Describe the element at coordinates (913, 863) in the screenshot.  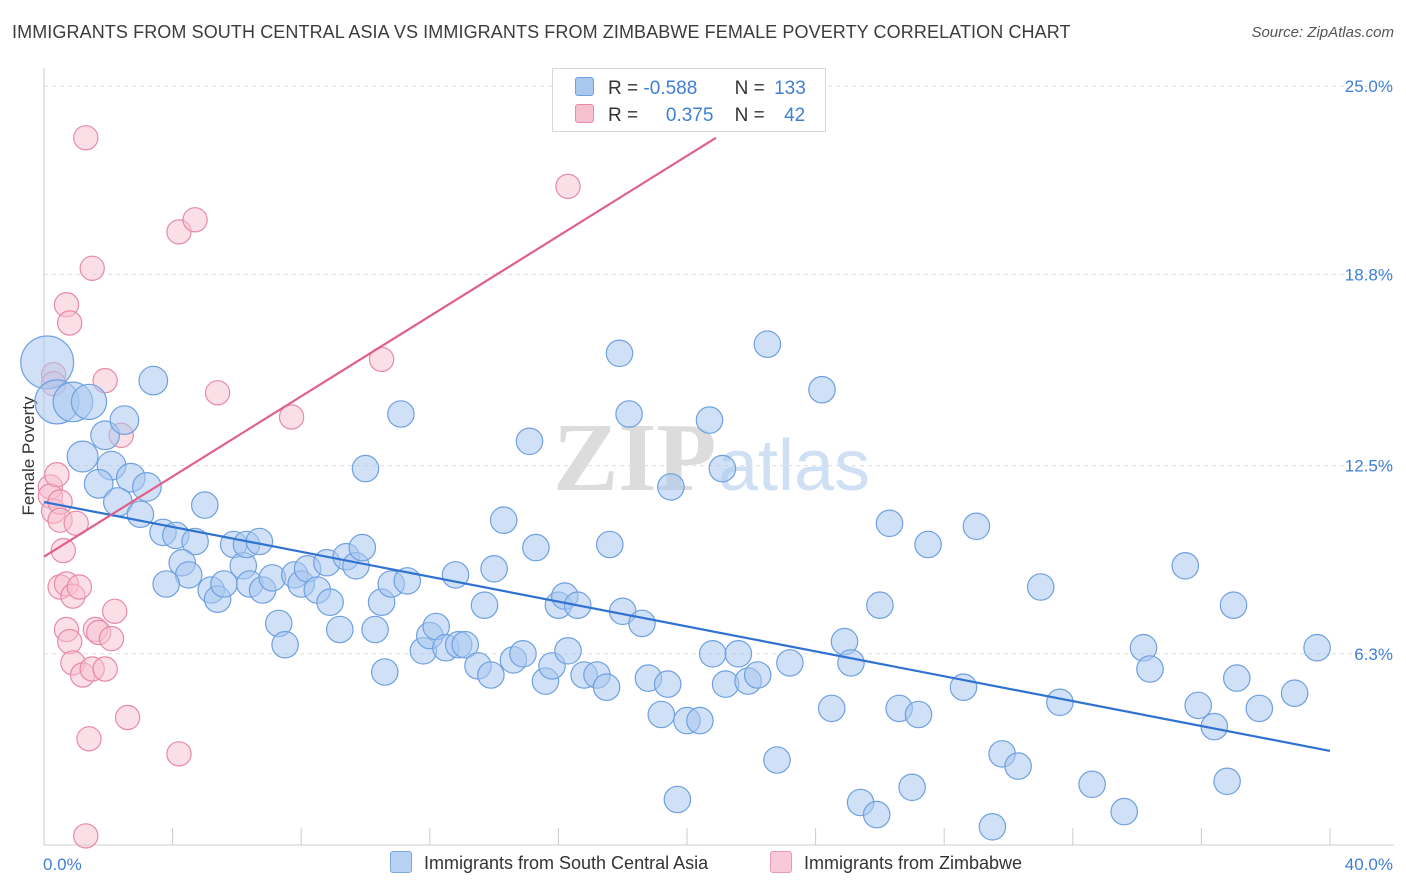
I see `bottom-legend-label: Immigrants from Zimbabwe` at that location.